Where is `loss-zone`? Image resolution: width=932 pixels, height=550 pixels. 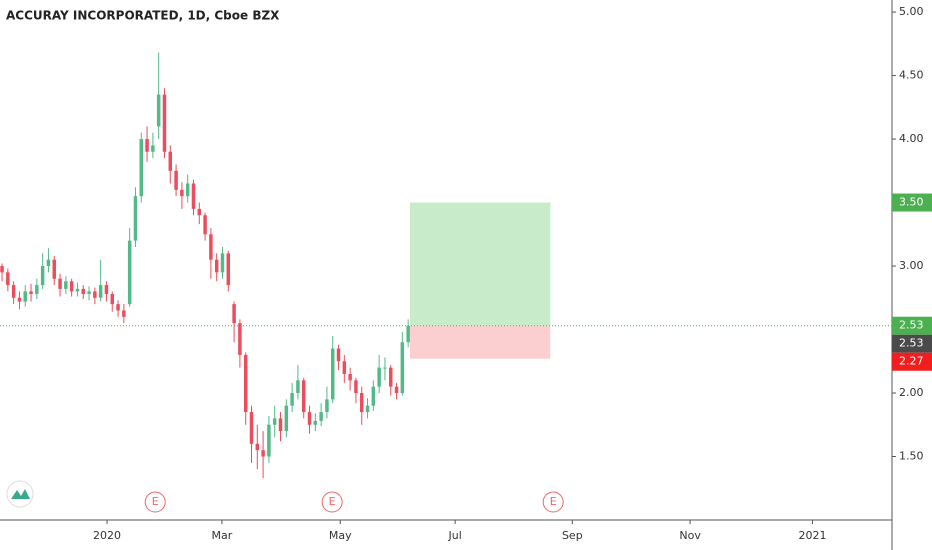 loss-zone is located at coordinates (480, 342).